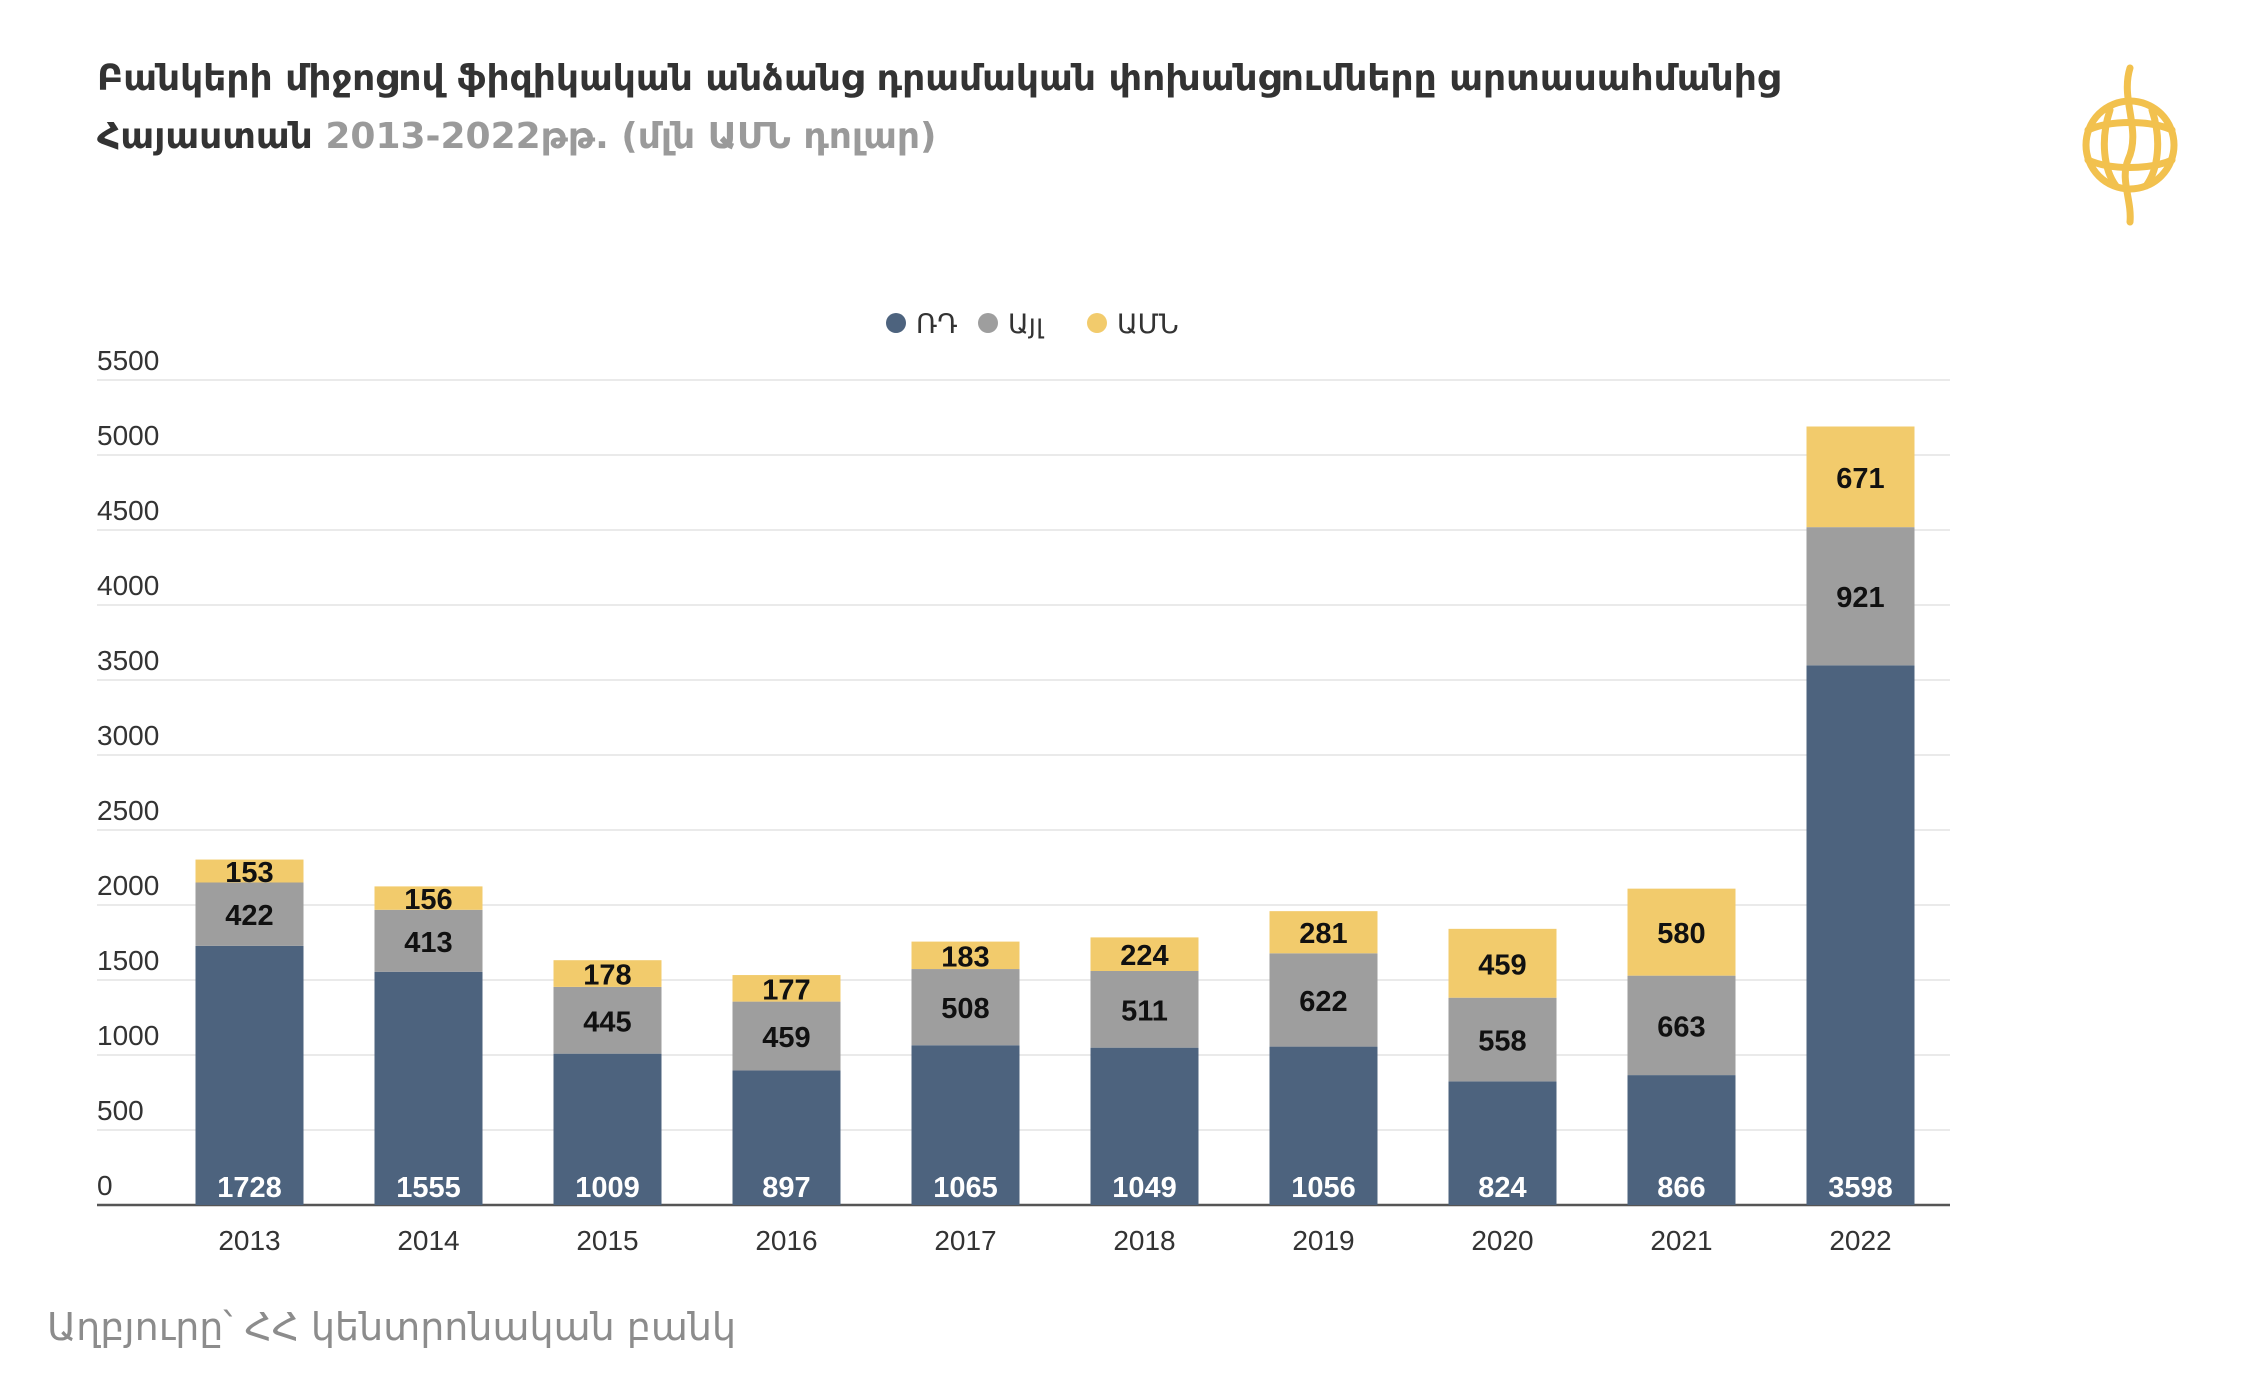 The image size is (2256, 1394). Describe the element at coordinates (128, 435) in the screenshot. I see `y-tick-label: 5000` at that location.